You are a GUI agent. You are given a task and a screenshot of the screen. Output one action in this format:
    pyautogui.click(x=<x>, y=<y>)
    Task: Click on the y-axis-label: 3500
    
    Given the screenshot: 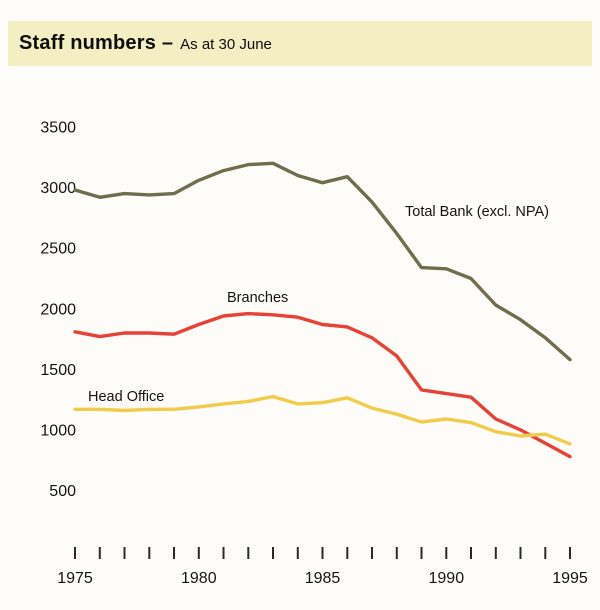 What is the action you would take?
    pyautogui.click(x=58, y=128)
    